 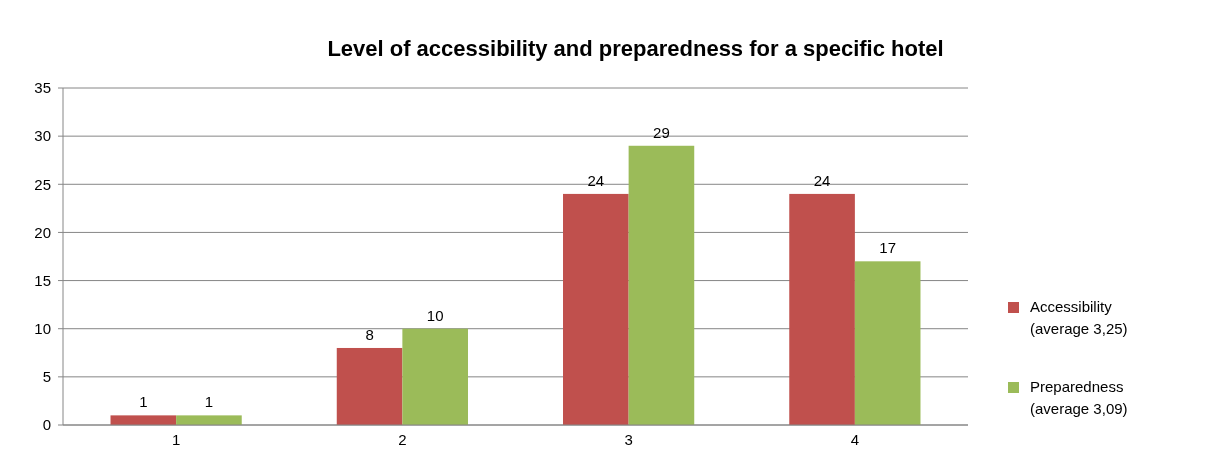 I want to click on legend-label: Preparedness (average 3,09), so click(x=1079, y=397).